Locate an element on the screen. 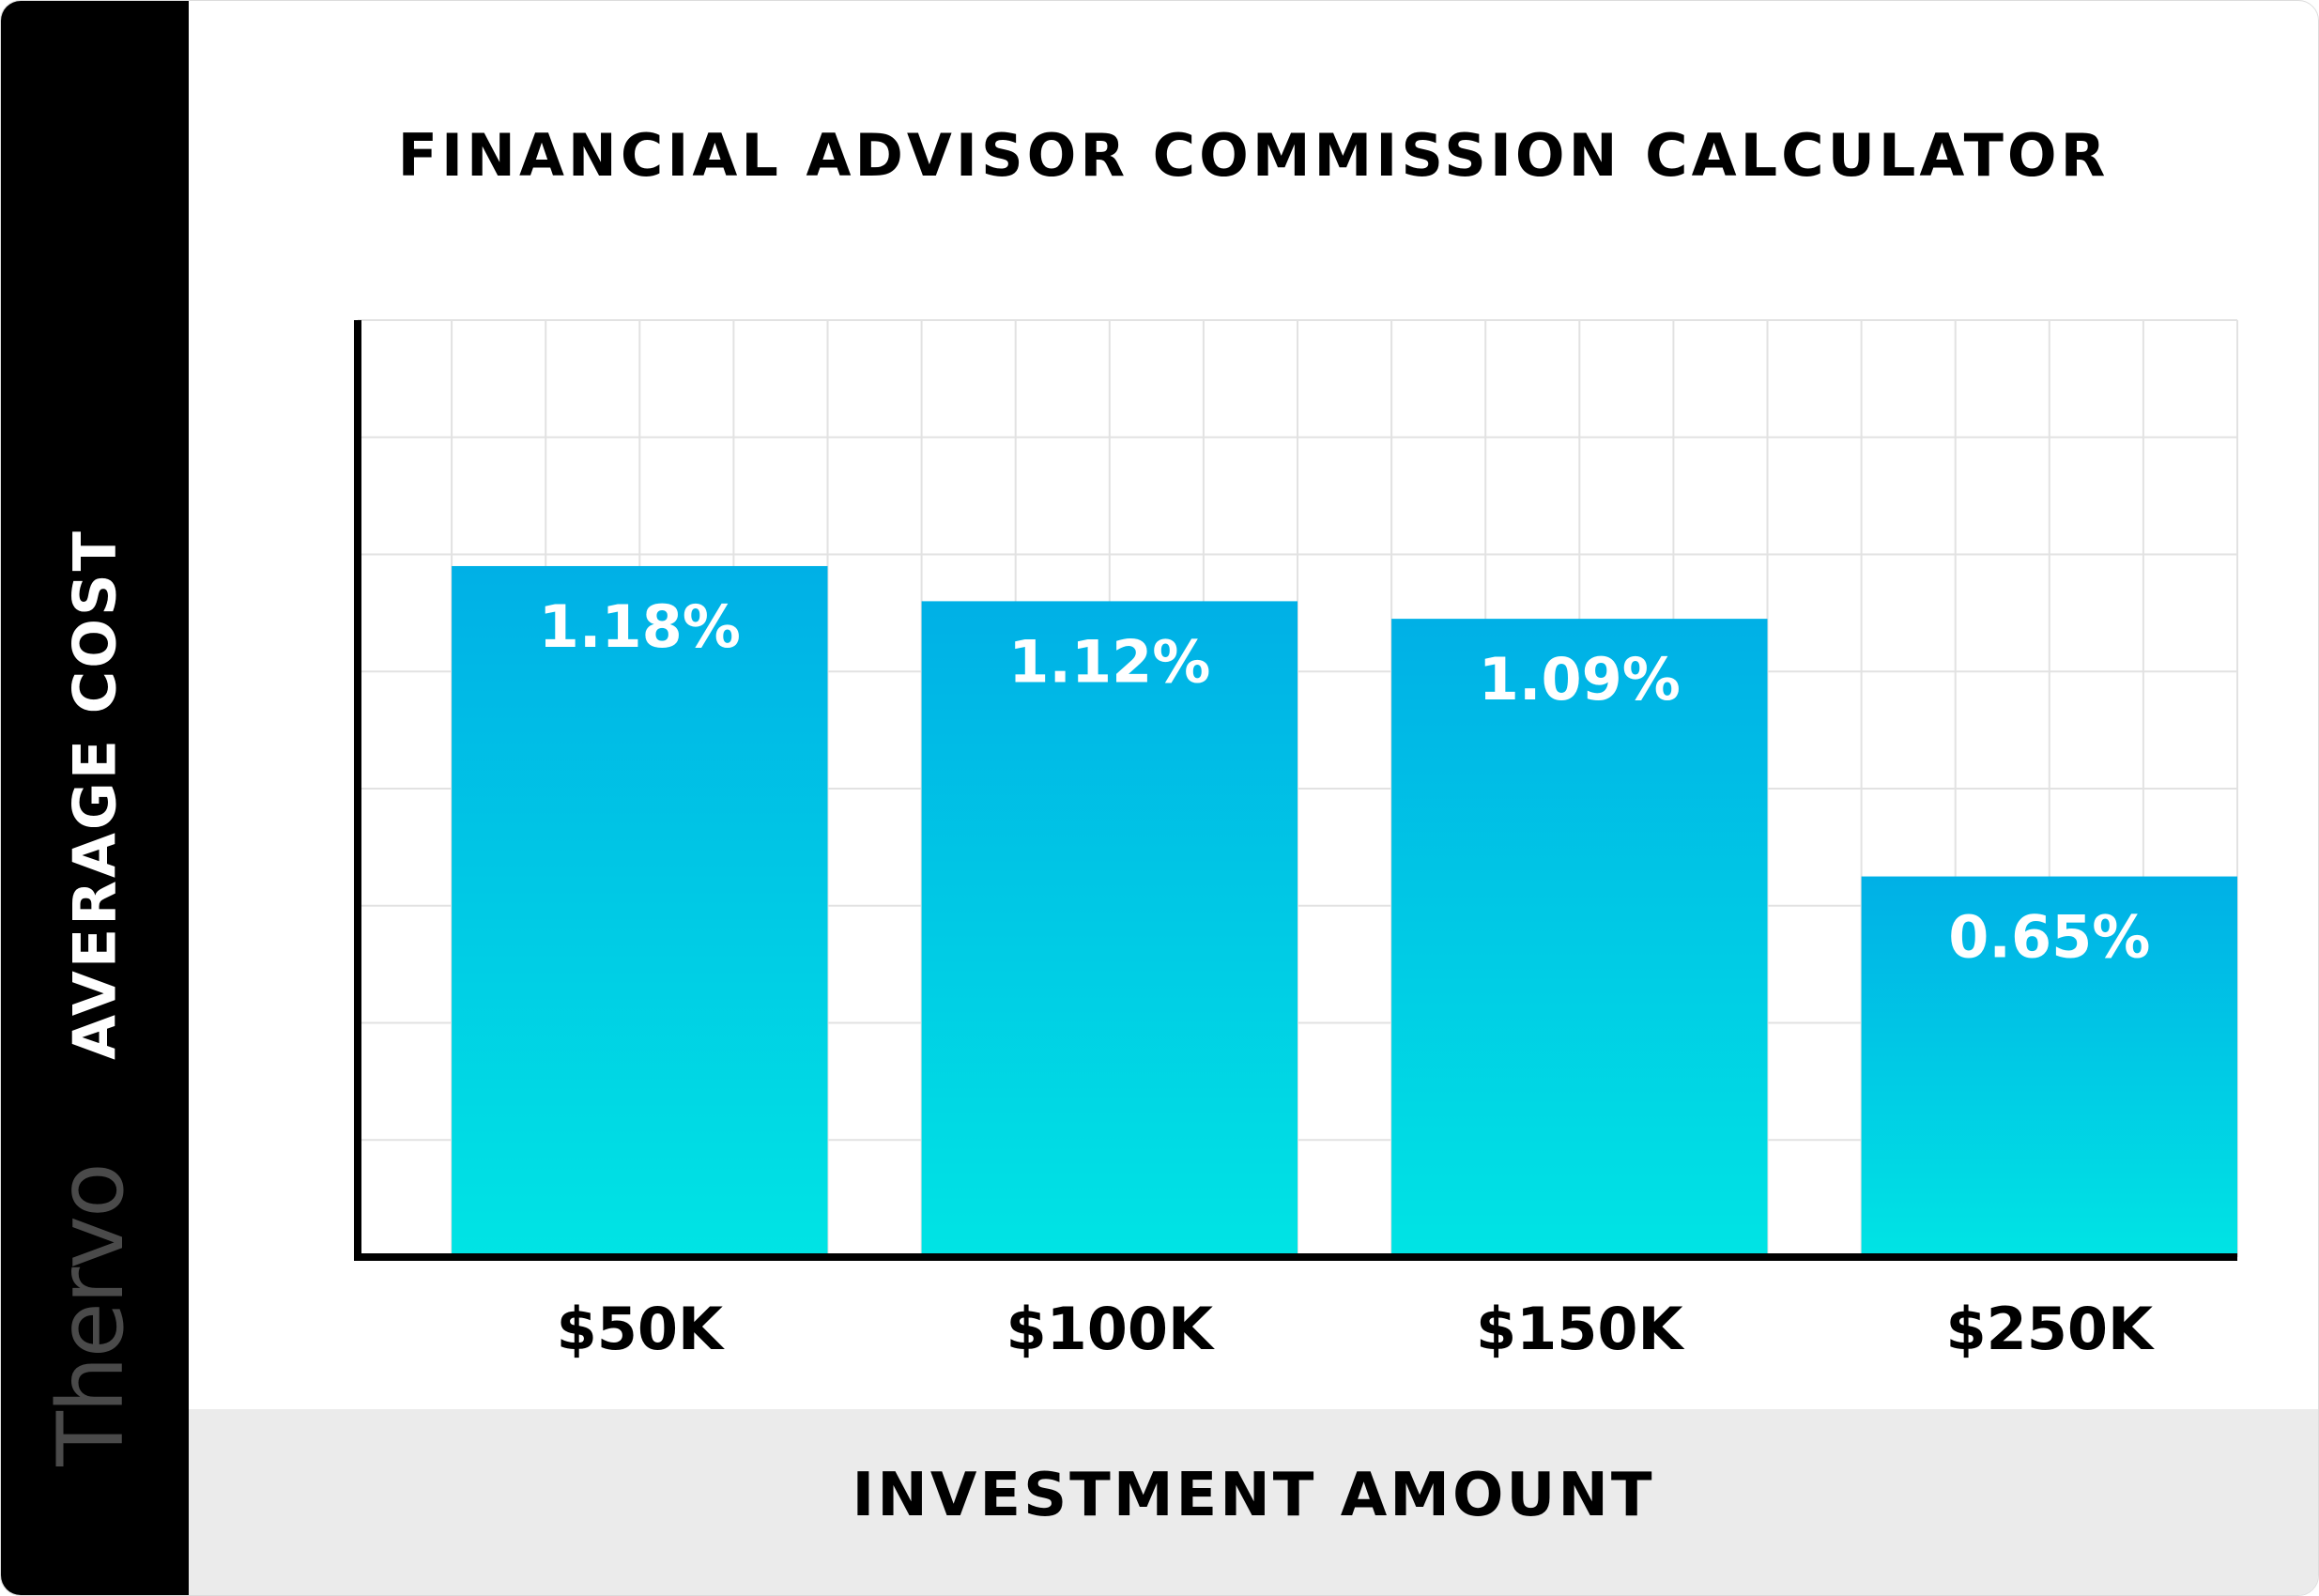  x-tick-label: $250K is located at coordinates (2050, 1329).